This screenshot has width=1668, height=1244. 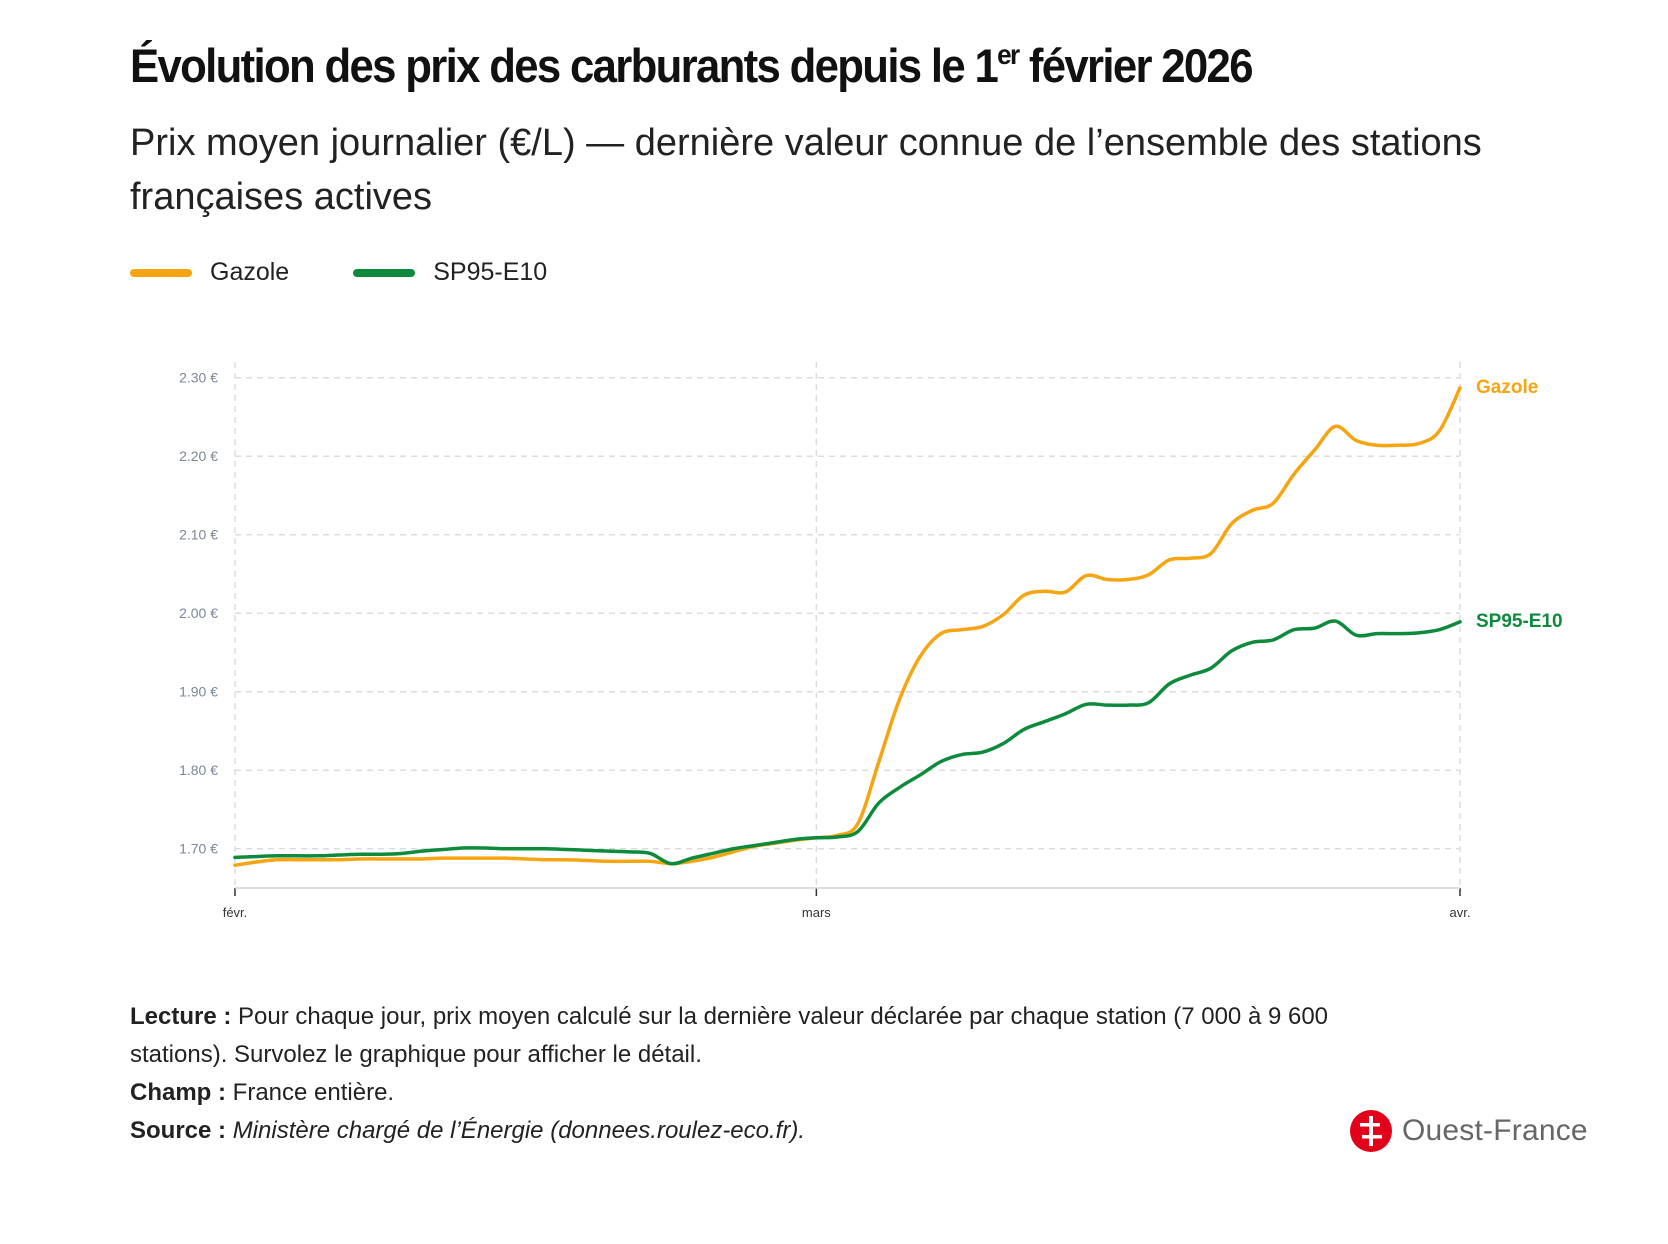 What do you see at coordinates (161, 272) in the screenshot?
I see `legend-swatch-gazole` at bounding box center [161, 272].